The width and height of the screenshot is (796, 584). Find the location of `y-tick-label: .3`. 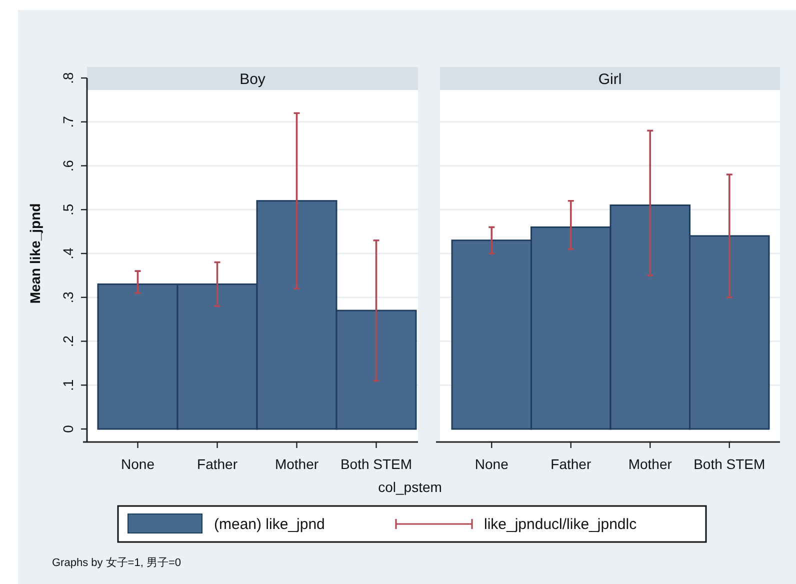

y-tick-label: .3 is located at coordinates (68, 297).